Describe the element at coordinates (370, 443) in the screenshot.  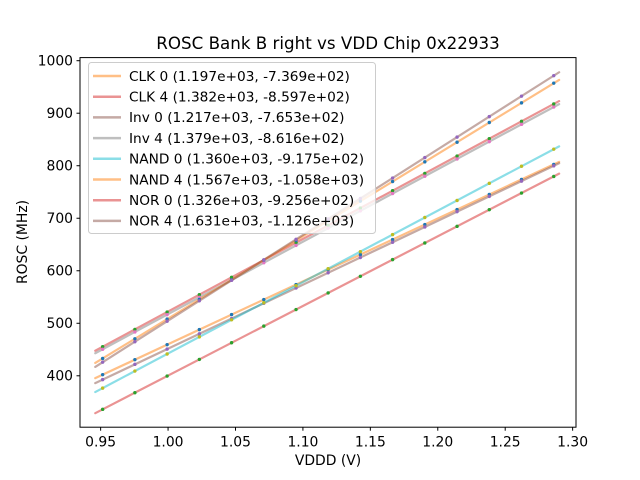
I see `x-tick-label: 1.15` at that location.